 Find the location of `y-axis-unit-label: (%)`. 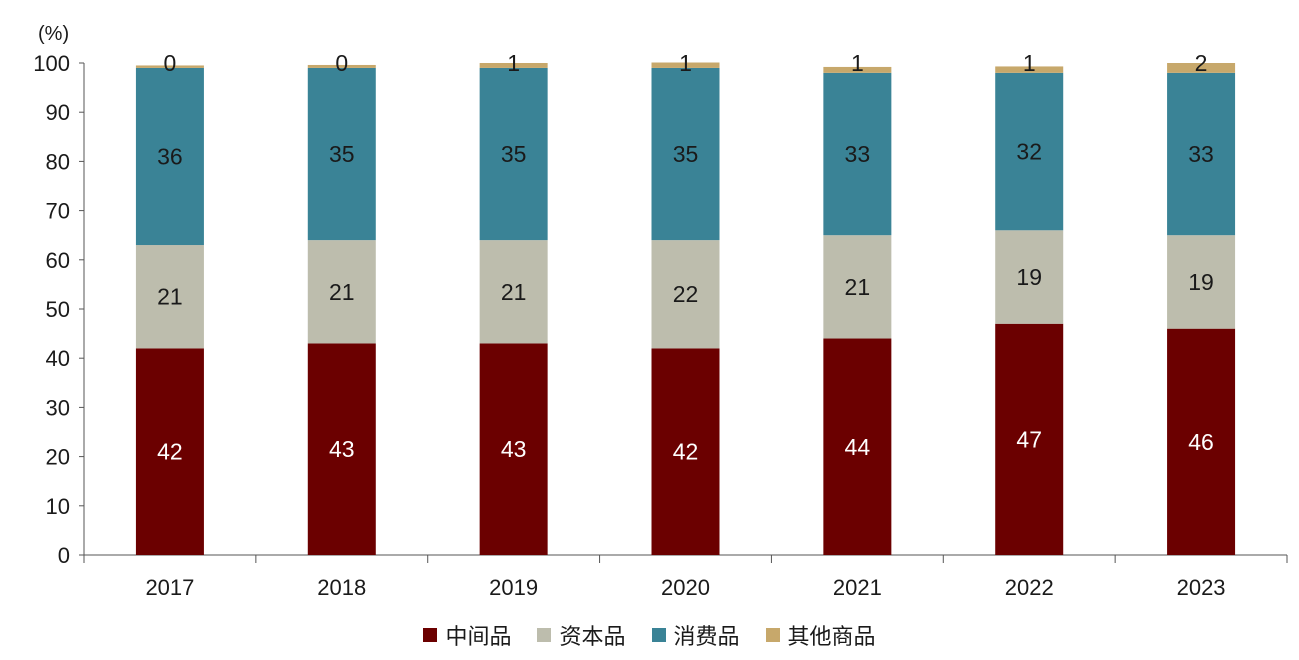

y-axis-unit-label: (%) is located at coordinates (53, 34).